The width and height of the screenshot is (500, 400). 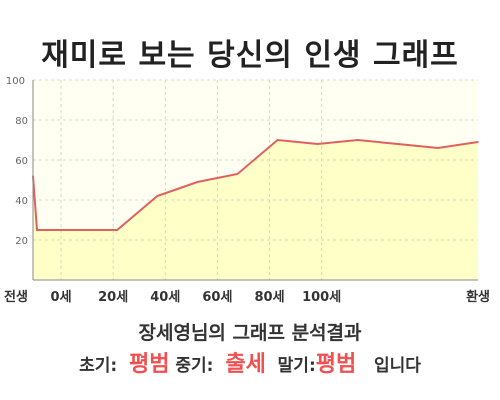 What do you see at coordinates (98, 366) in the screenshot?
I see `early-label: 초기:` at bounding box center [98, 366].